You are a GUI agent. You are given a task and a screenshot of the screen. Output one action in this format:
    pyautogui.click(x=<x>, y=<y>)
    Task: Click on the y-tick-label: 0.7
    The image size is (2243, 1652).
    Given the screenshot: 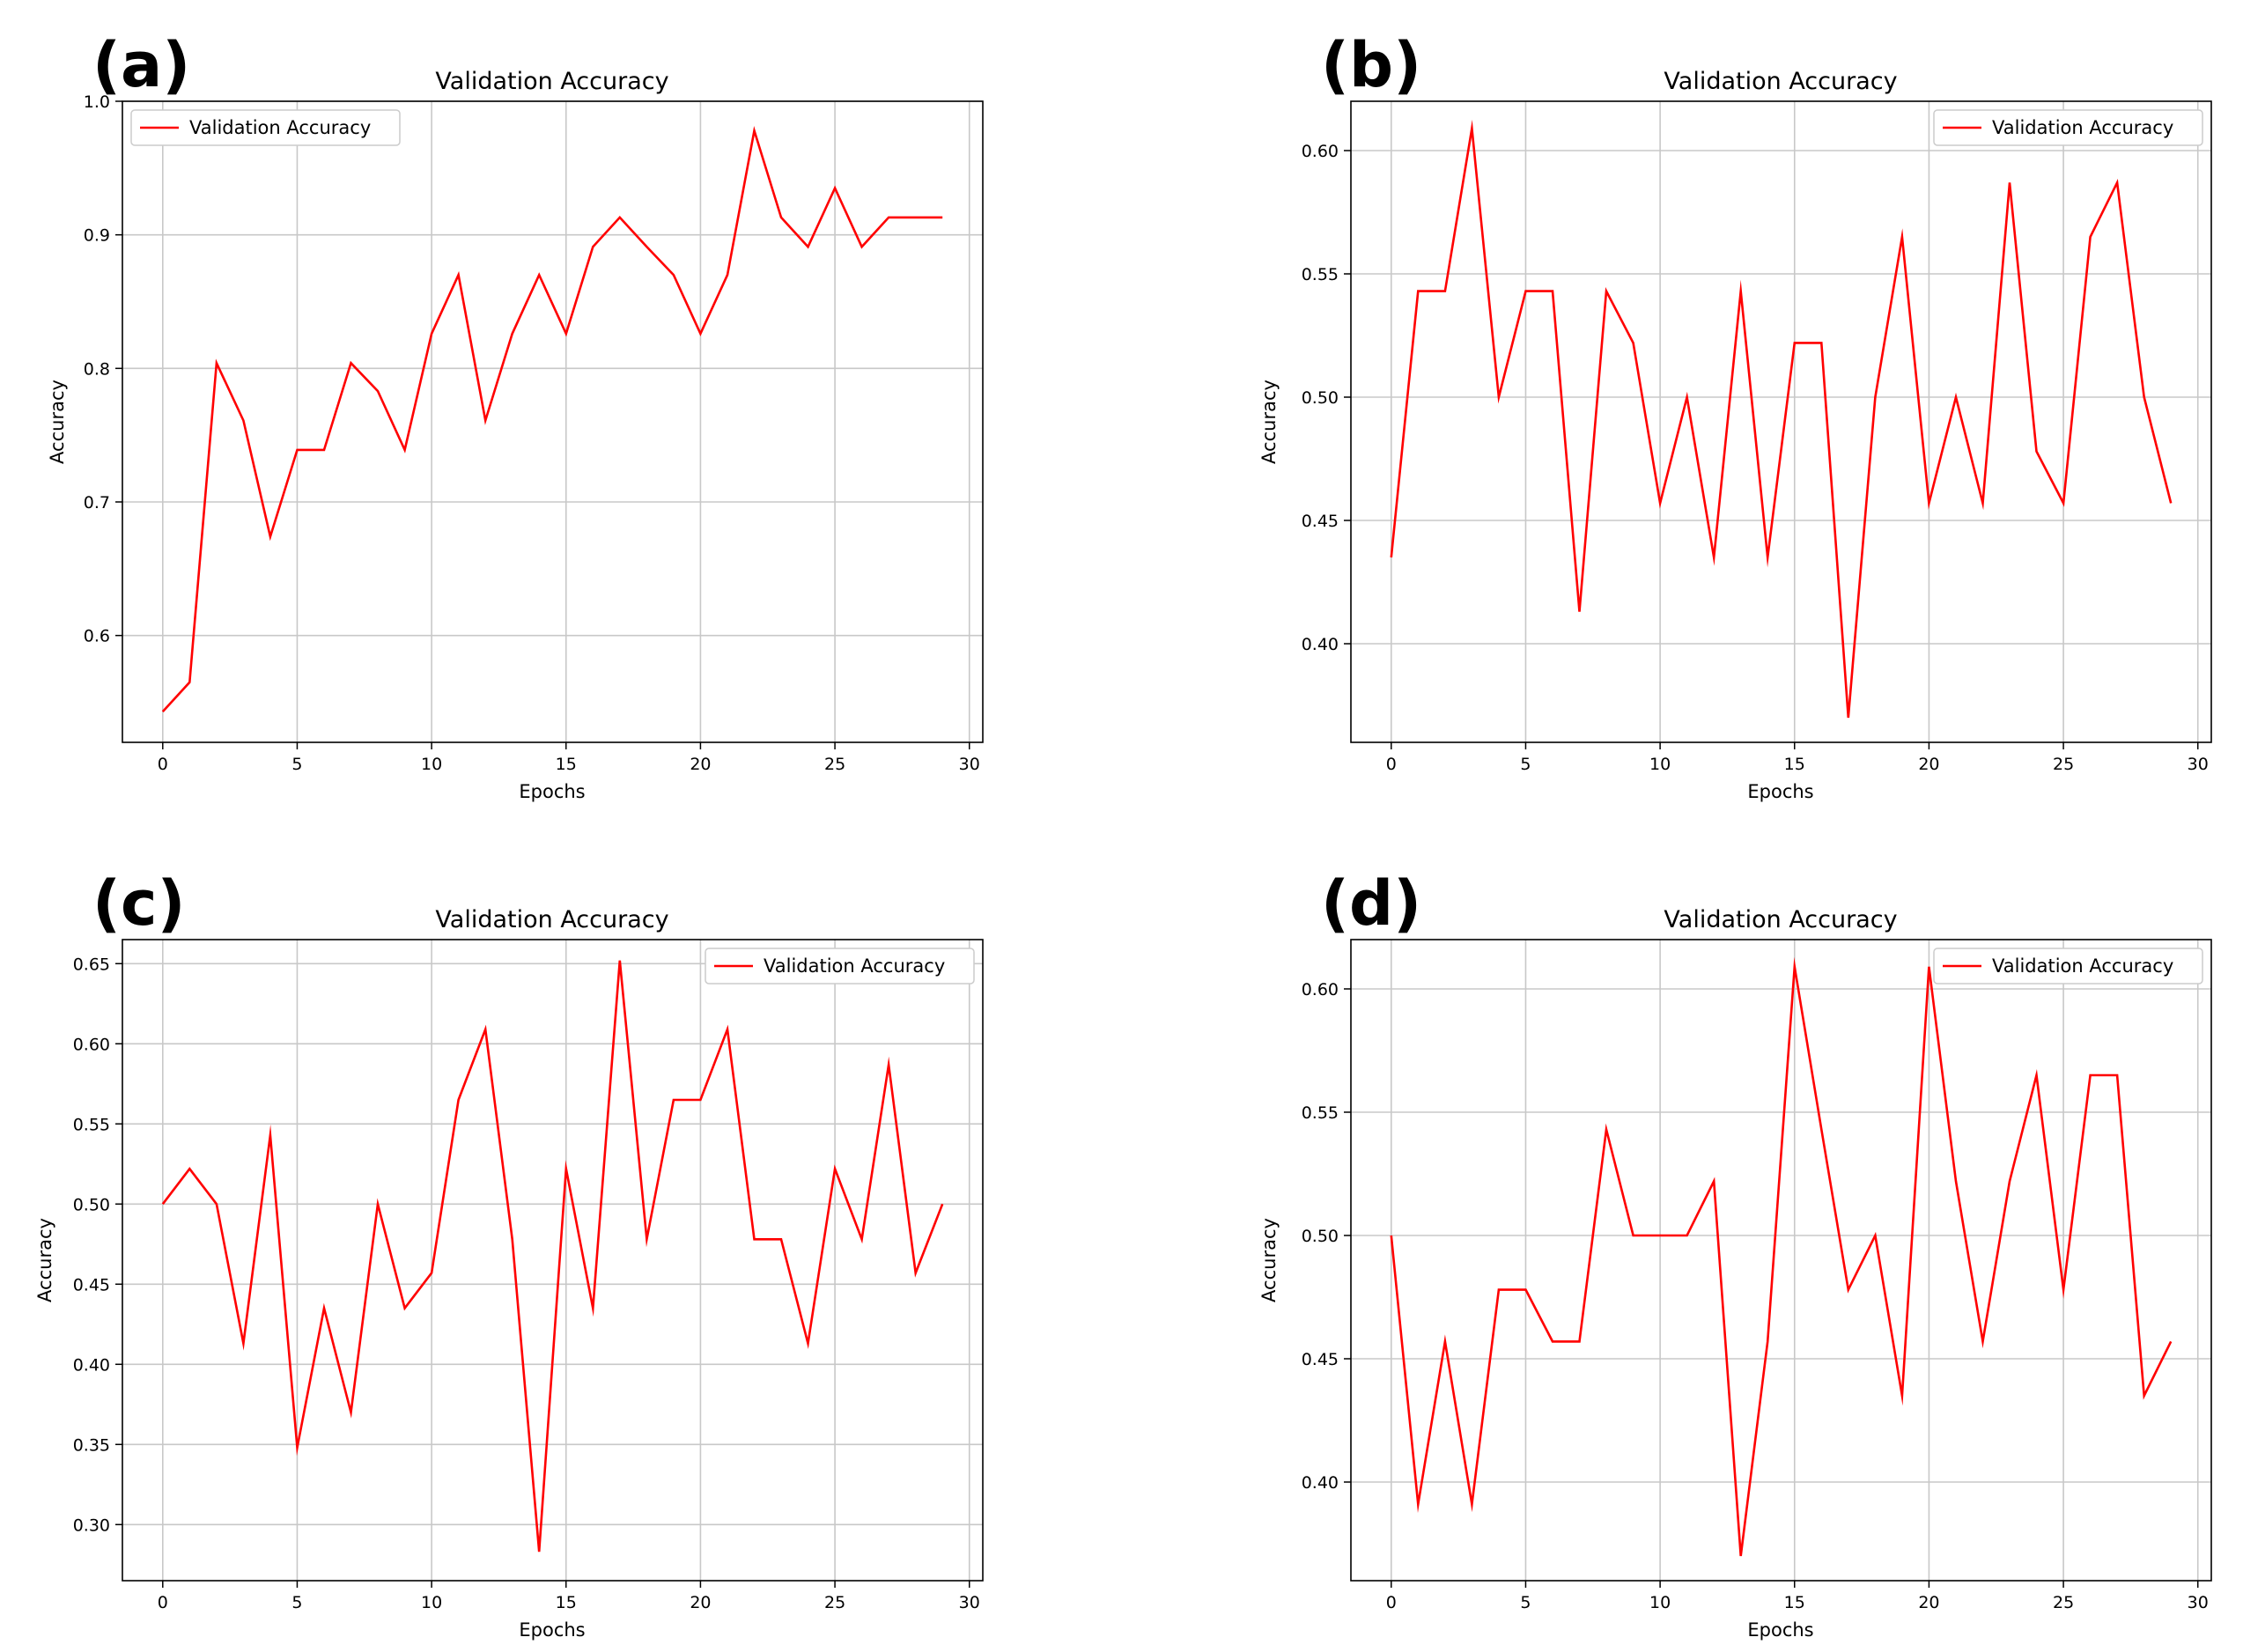 What is the action you would take?
    pyautogui.click(x=97, y=503)
    